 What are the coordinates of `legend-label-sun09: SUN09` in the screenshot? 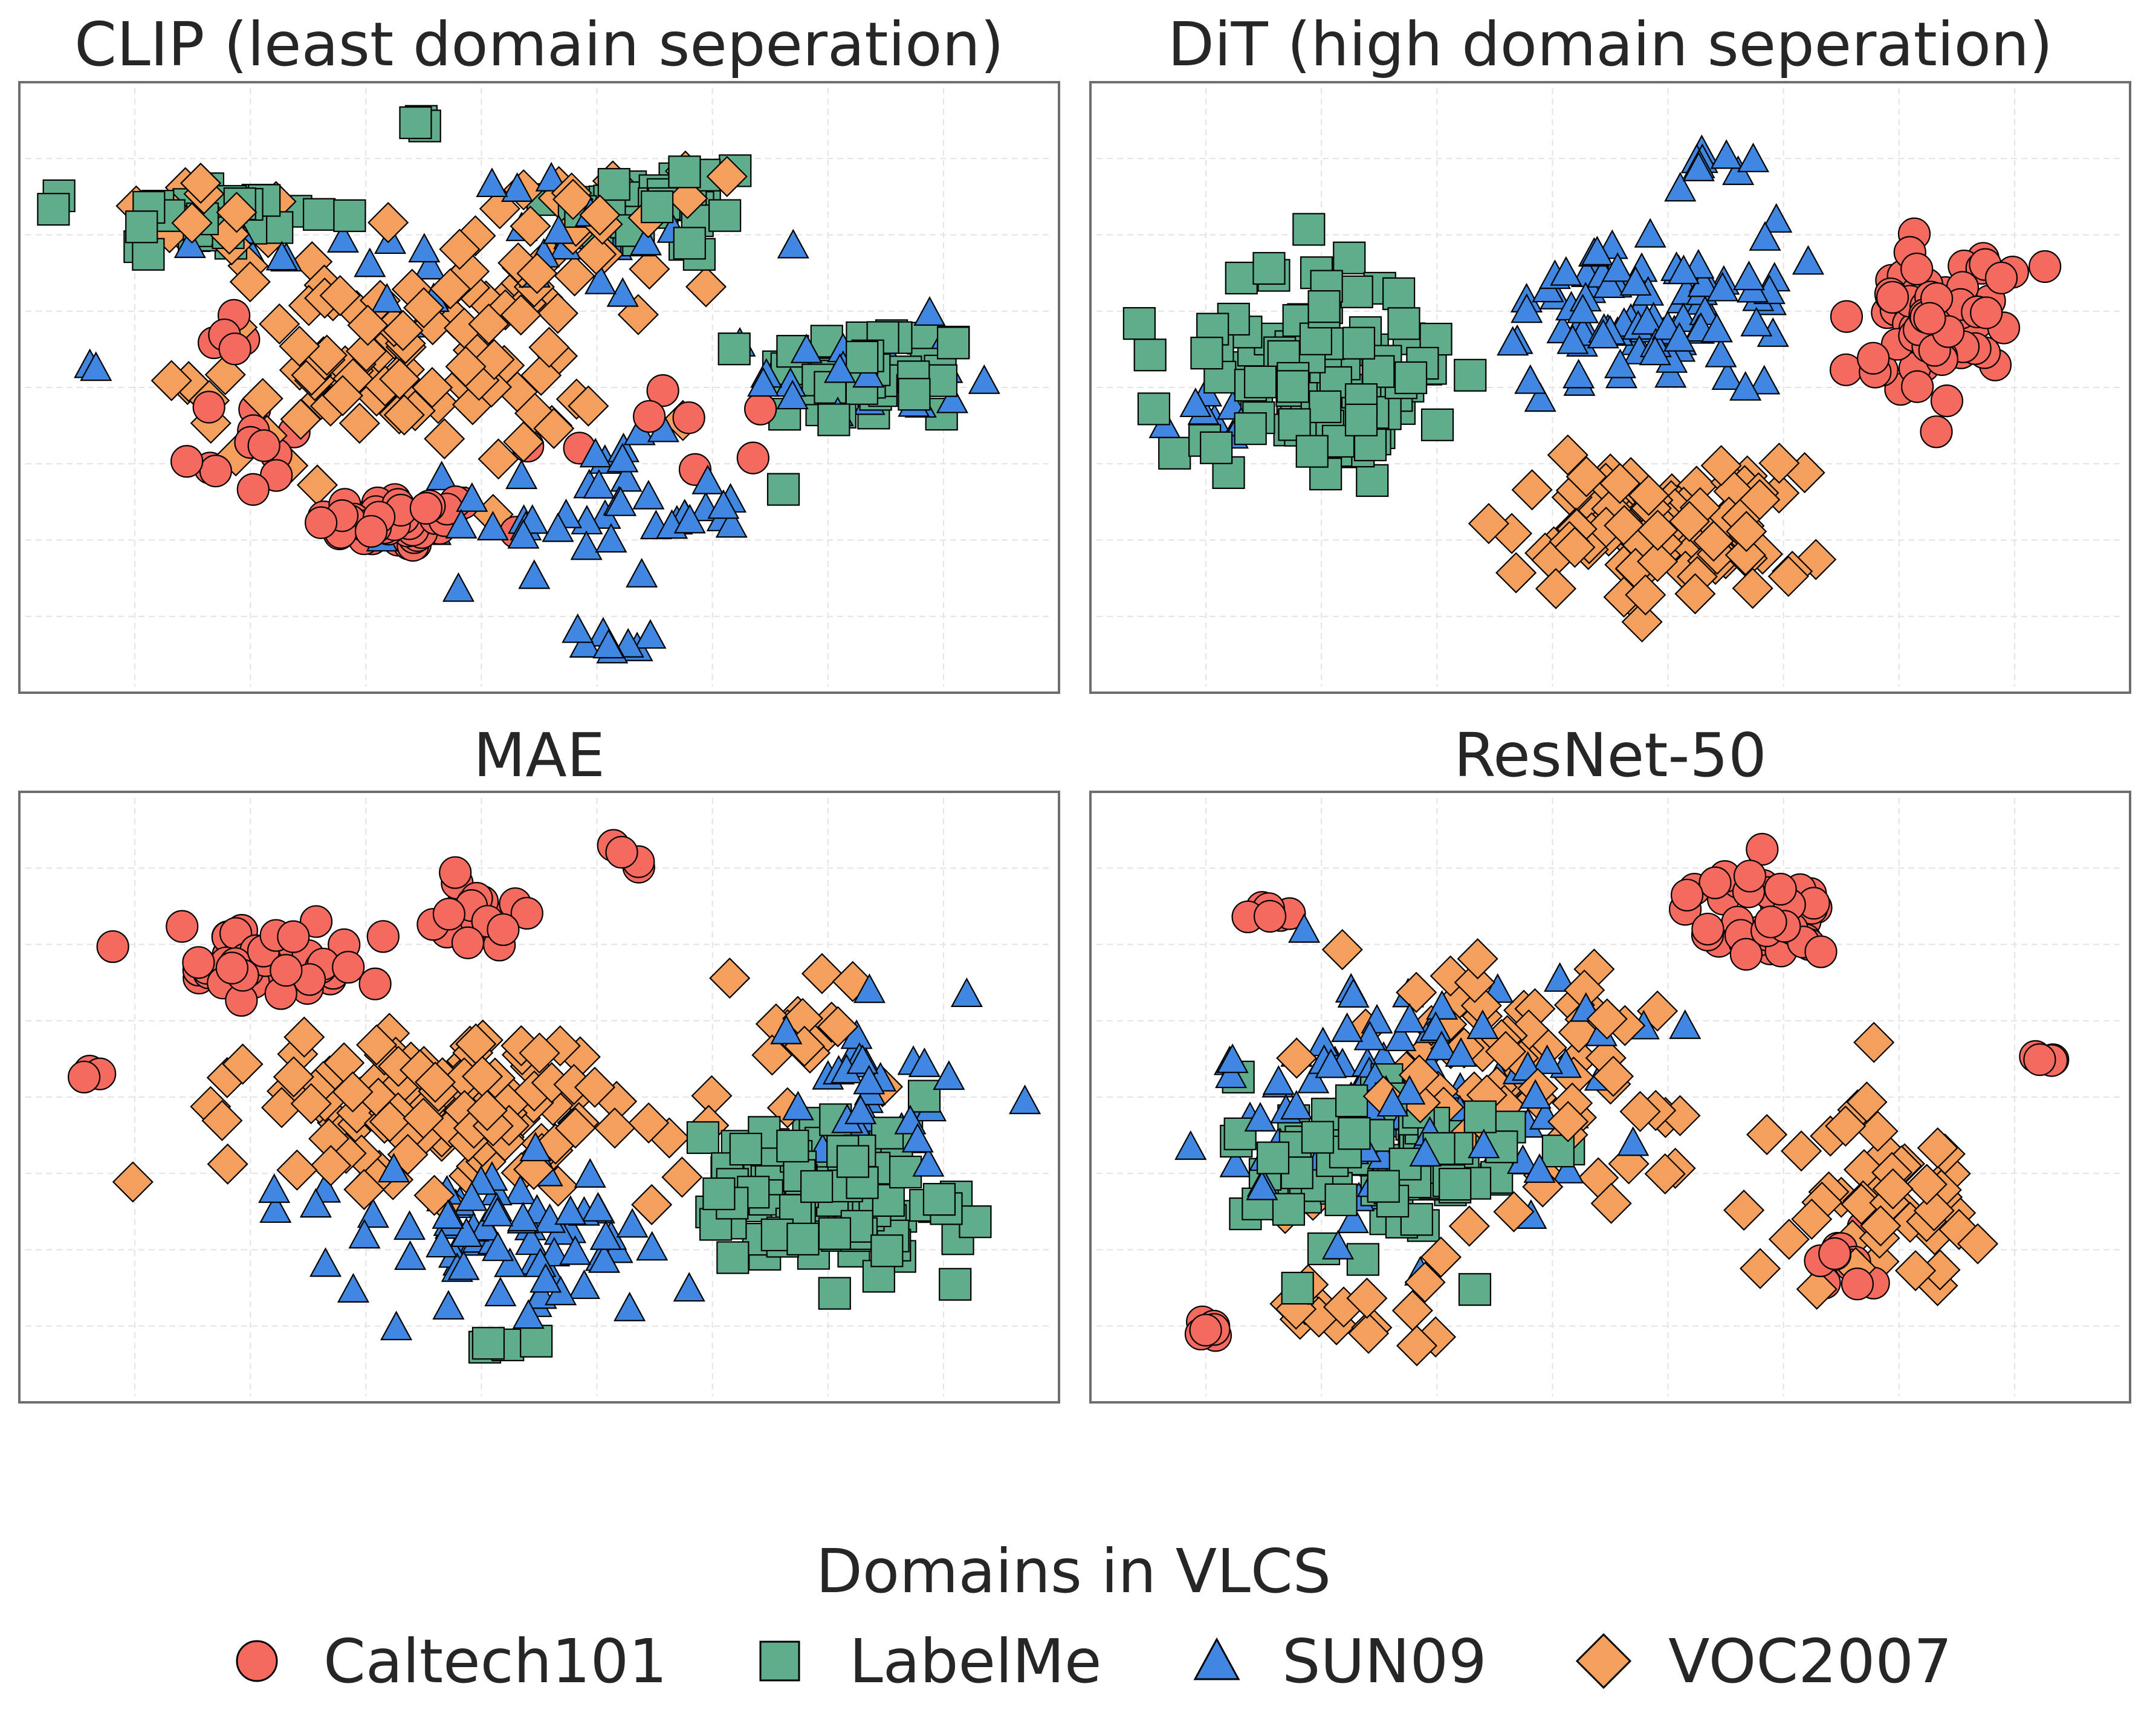 It's located at (1384, 1661).